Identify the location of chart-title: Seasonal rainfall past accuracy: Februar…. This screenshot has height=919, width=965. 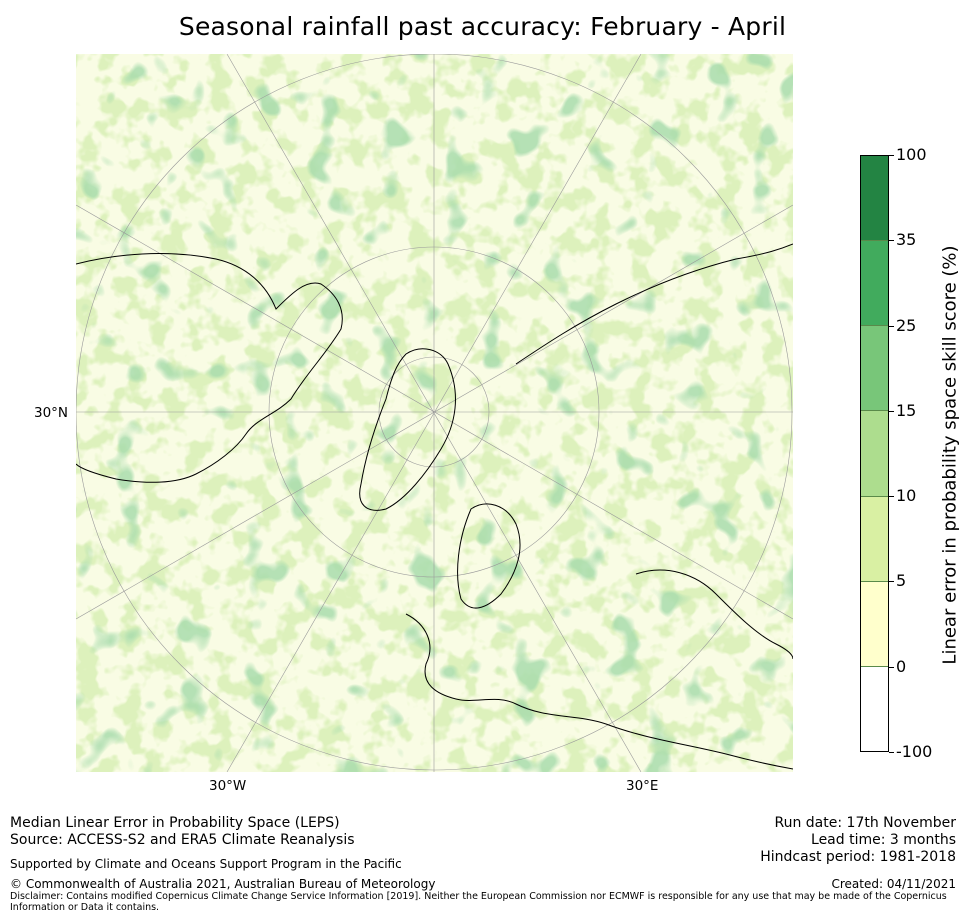
(482, 26).